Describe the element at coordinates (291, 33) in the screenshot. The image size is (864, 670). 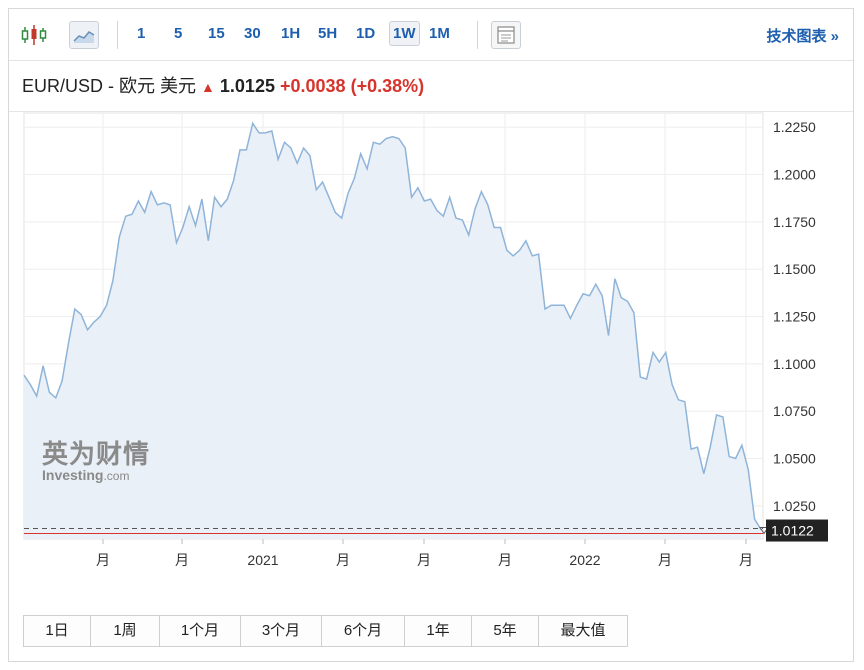
I see `timeframe-1h: 1H` at that location.